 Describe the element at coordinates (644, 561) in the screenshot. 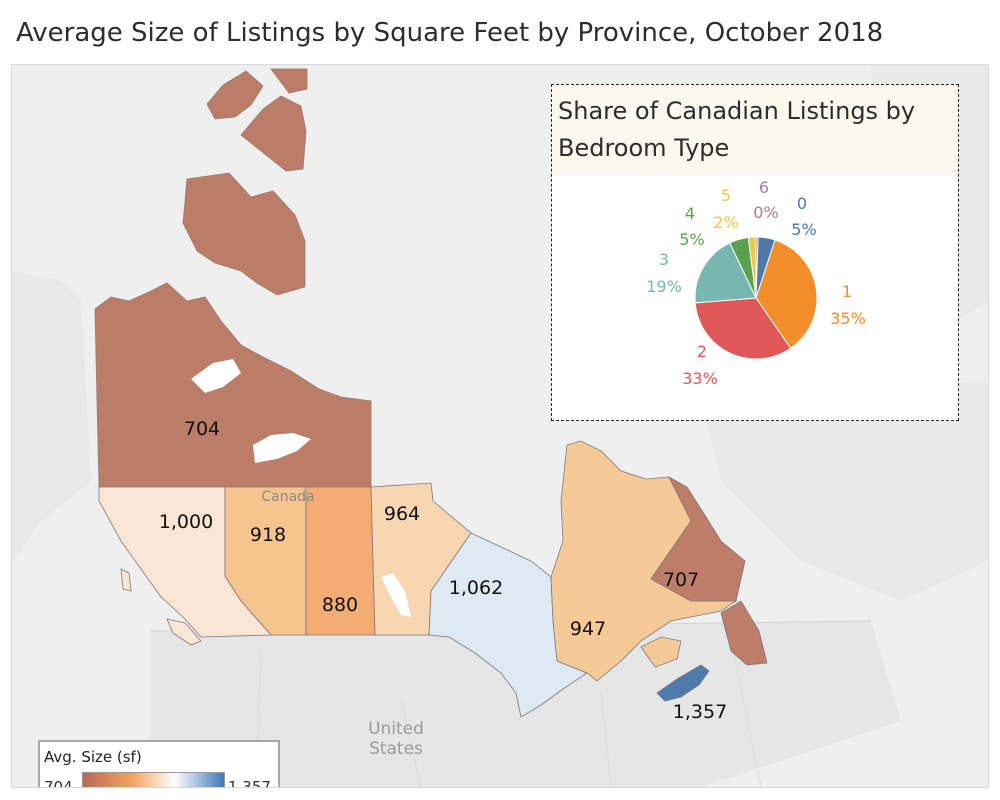

I see `region-qc` at that location.